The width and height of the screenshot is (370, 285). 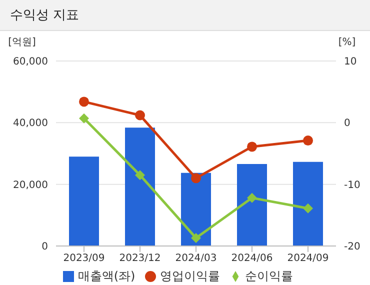 What do you see at coordinates (196, 258) in the screenshot?
I see `x-tick-label: 2024/03` at bounding box center [196, 258].